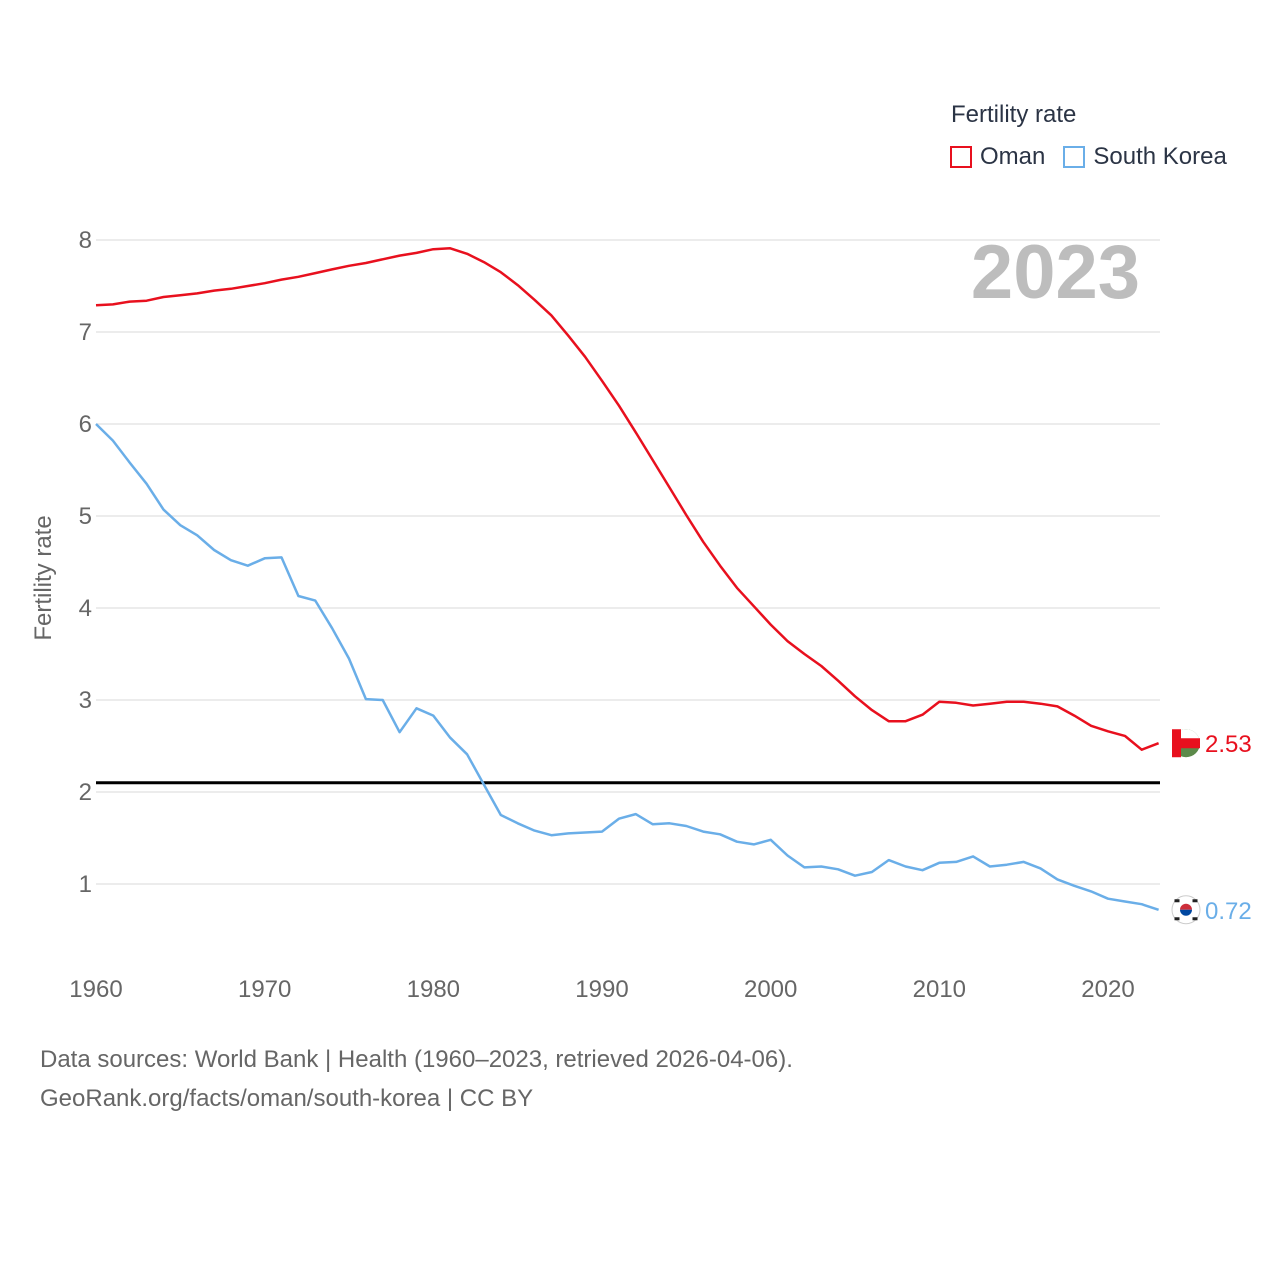 The width and height of the screenshot is (1280, 1280). Describe the element at coordinates (85, 608) in the screenshot. I see `y-tick-label-4: 4` at that location.